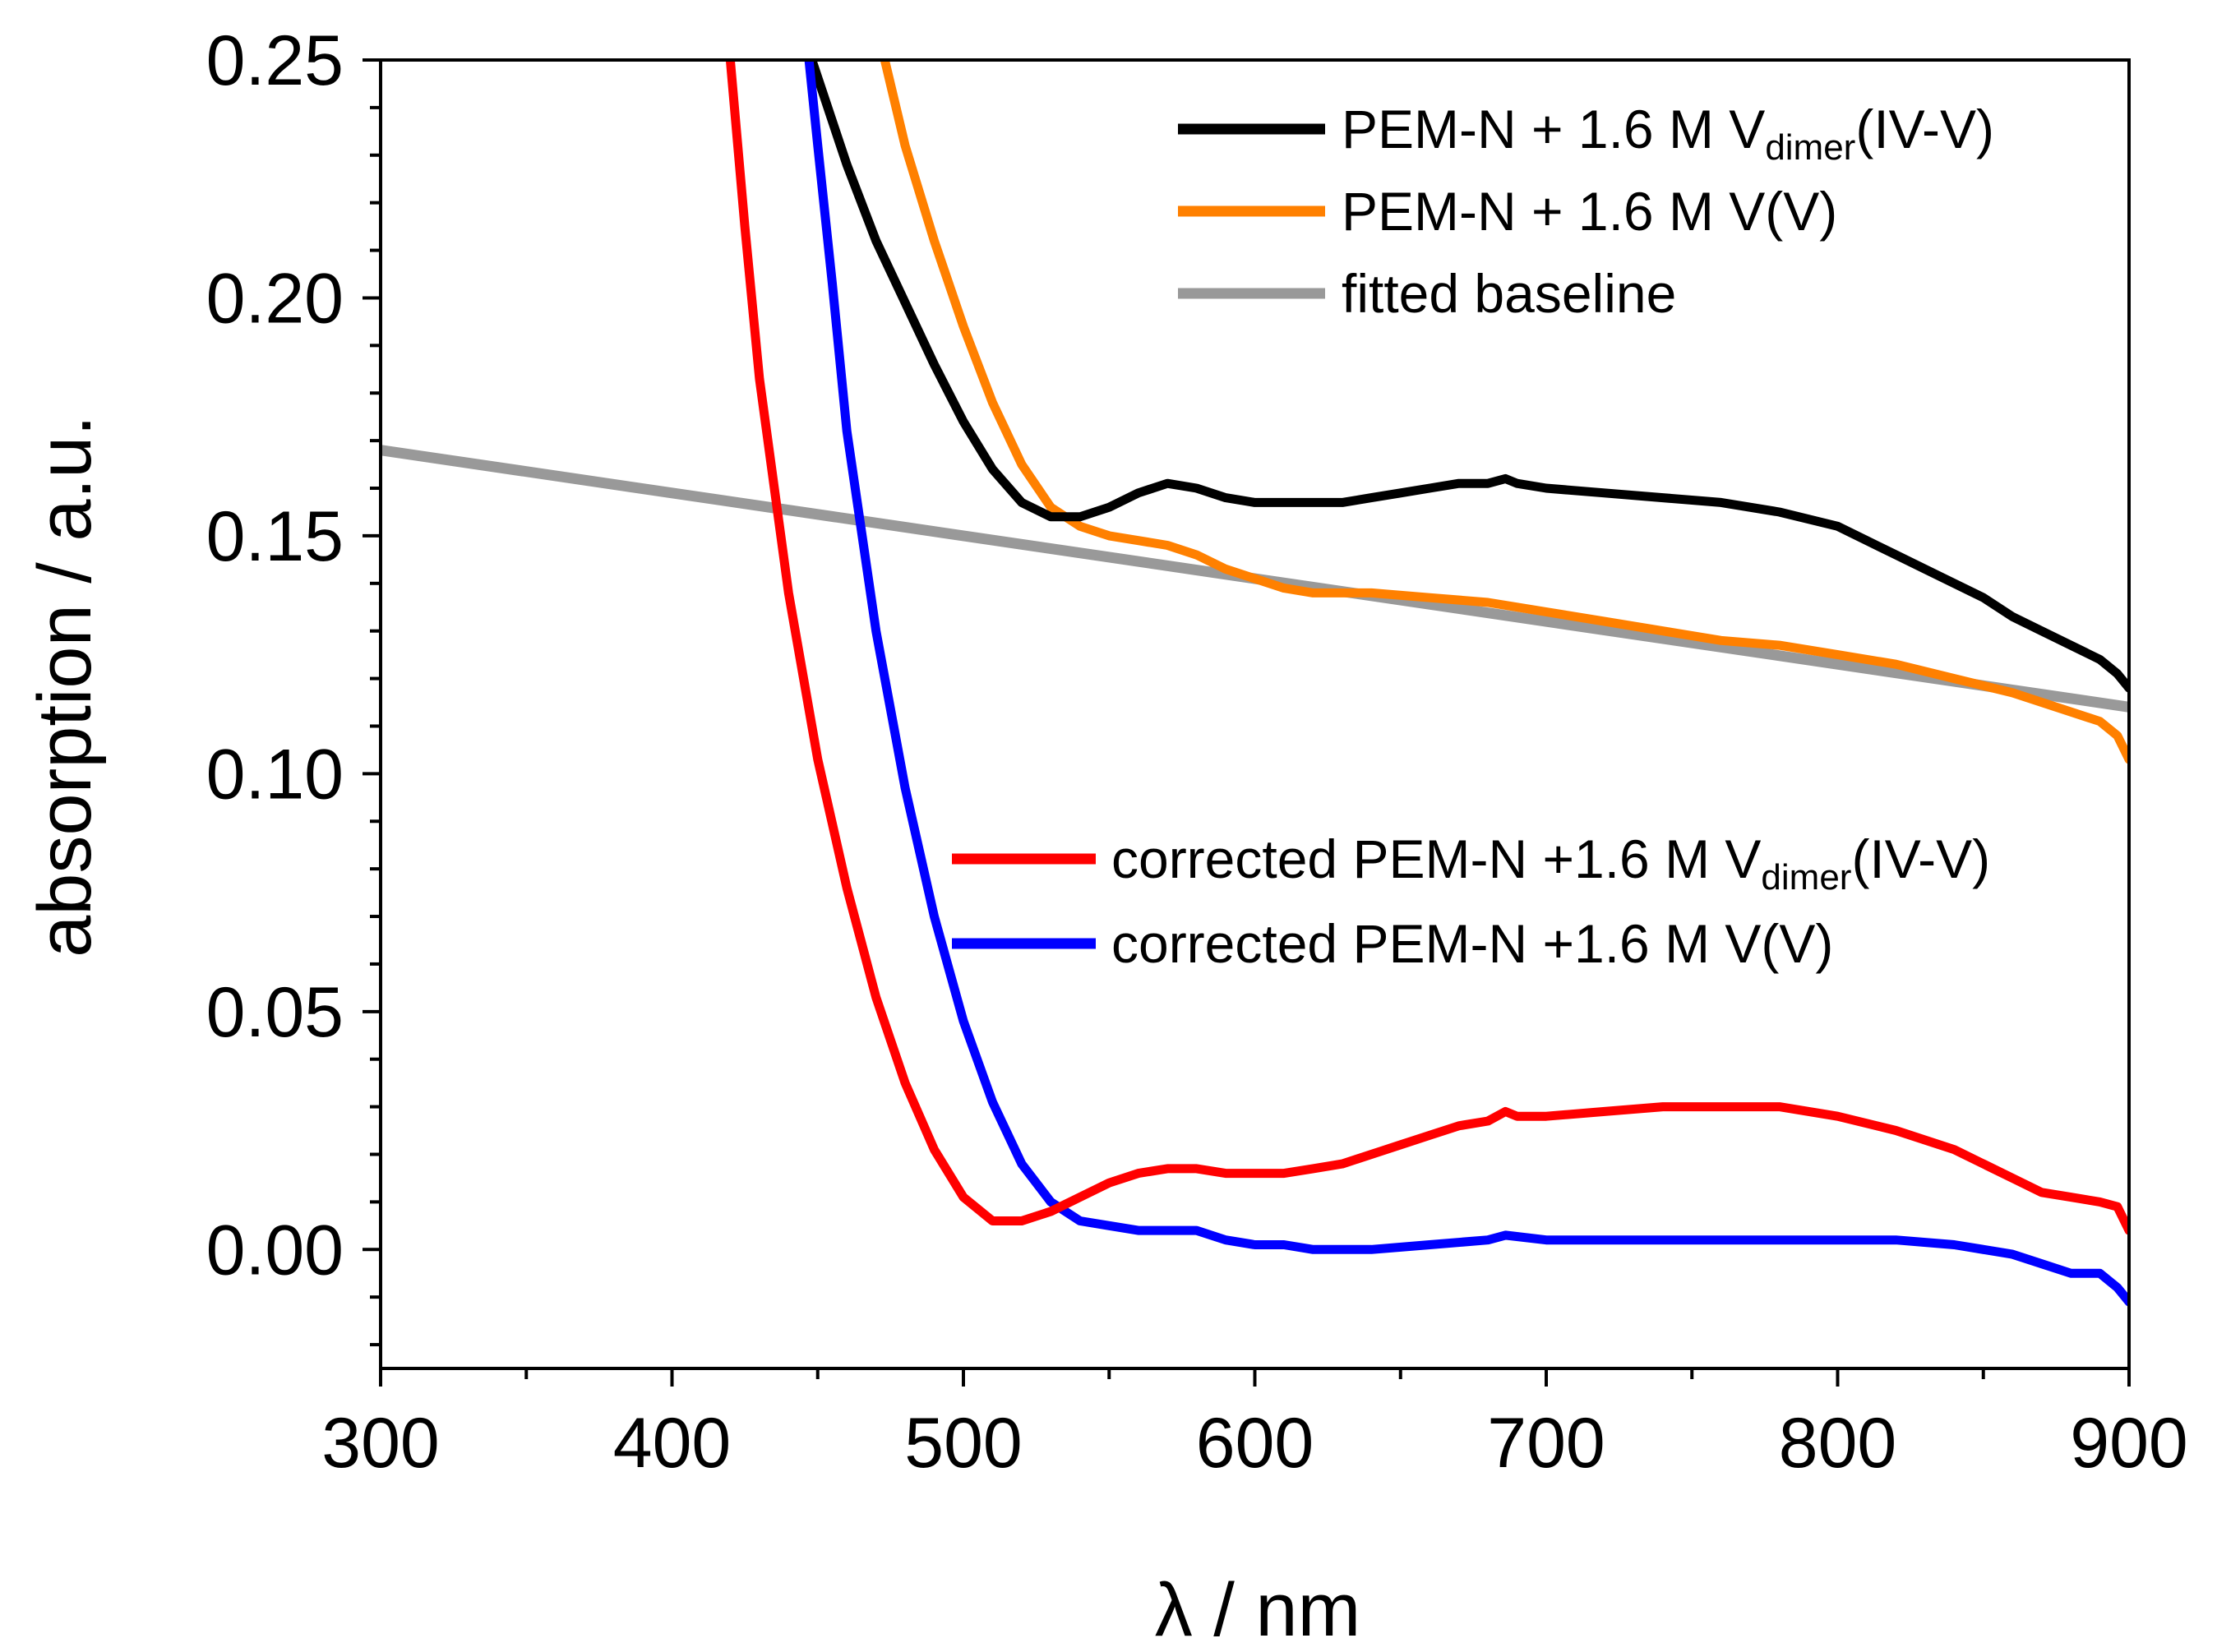 The width and height of the screenshot is (2217, 1652). Describe the element at coordinates (1546, 1443) in the screenshot. I see `x-tick-label: 700` at that location.